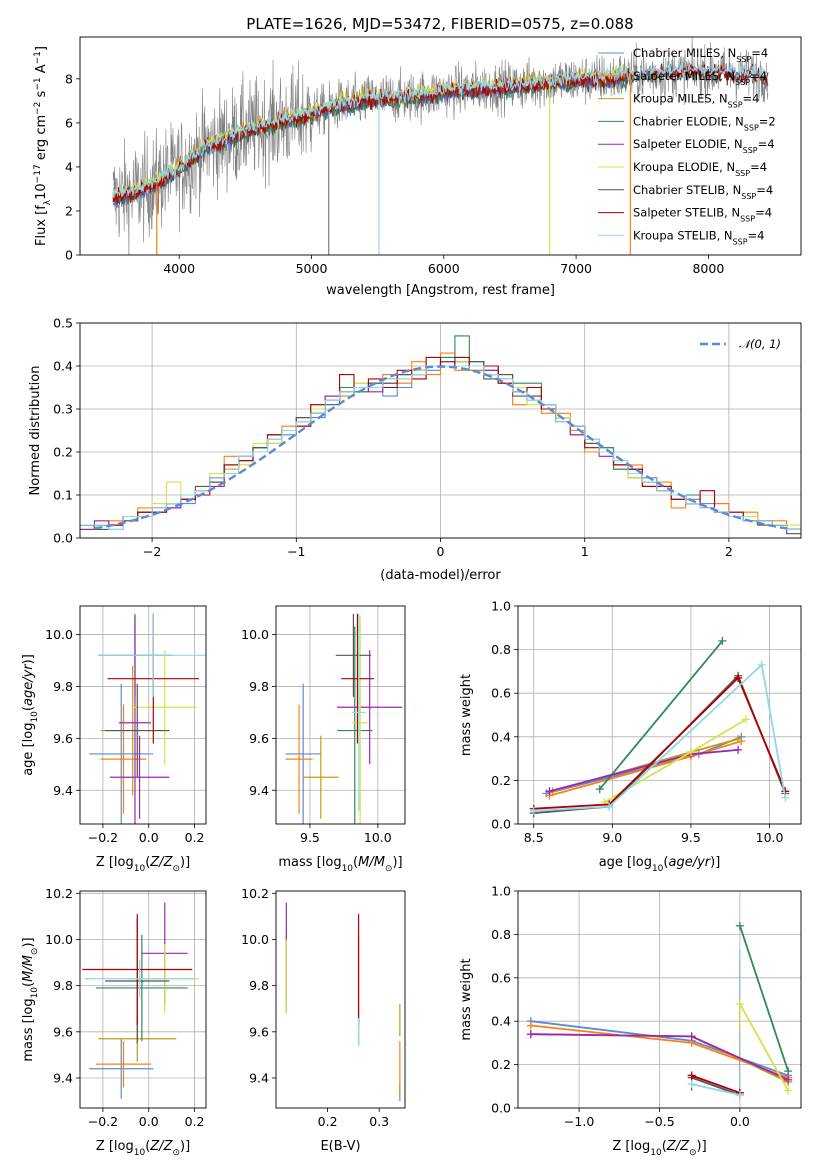 Image resolution: width=819 pixels, height=1170 pixels. What do you see at coordinates (69, 166) in the screenshot?
I see `y-tick-label: 4` at bounding box center [69, 166].